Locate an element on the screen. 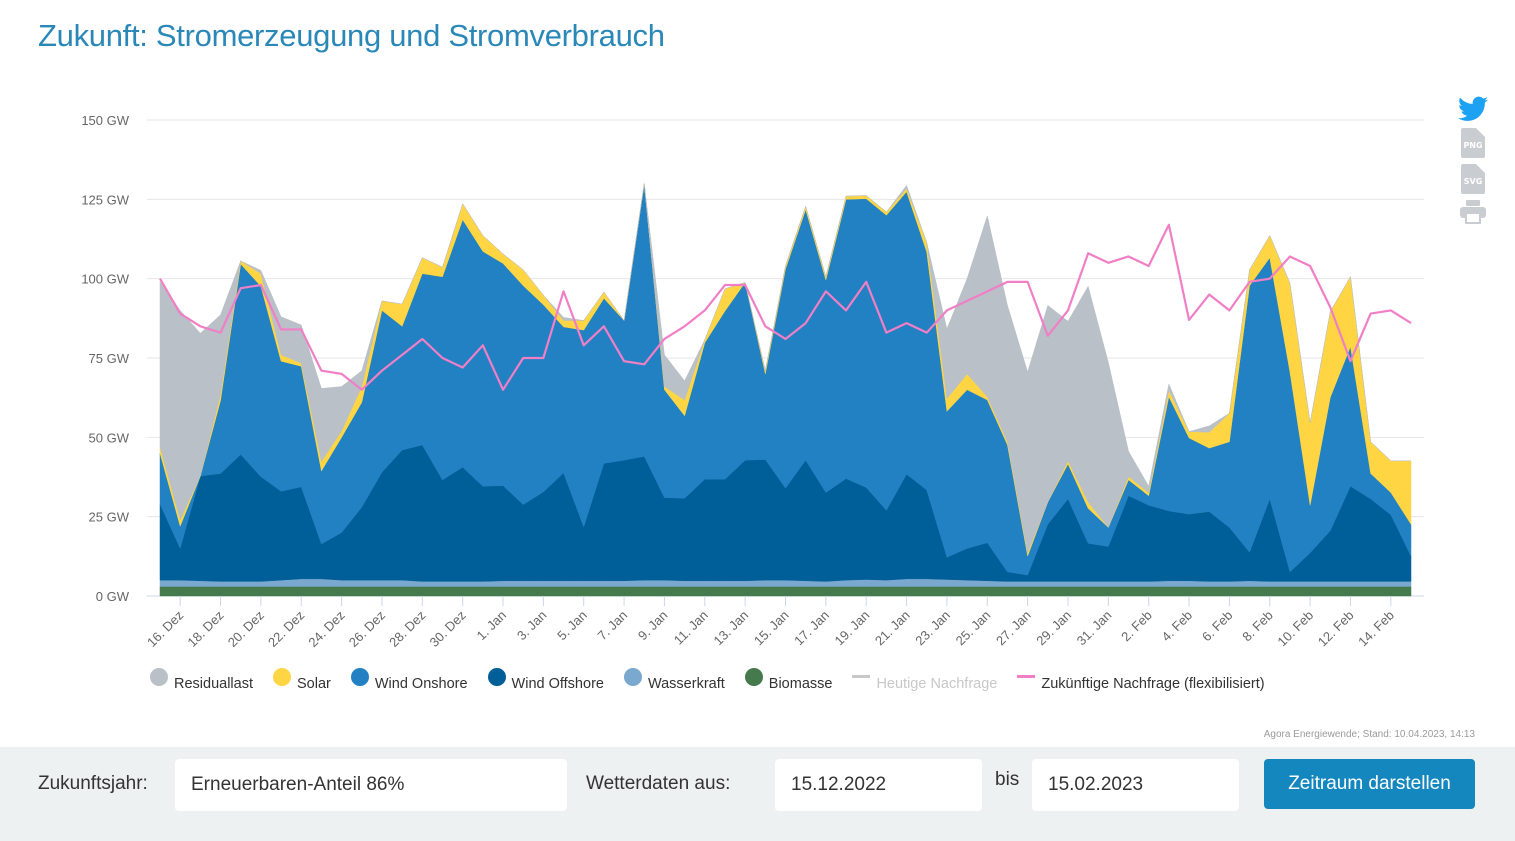 The width and height of the screenshot is (1515, 841). x-tick-label: 7. Jan is located at coordinates (613, 626).